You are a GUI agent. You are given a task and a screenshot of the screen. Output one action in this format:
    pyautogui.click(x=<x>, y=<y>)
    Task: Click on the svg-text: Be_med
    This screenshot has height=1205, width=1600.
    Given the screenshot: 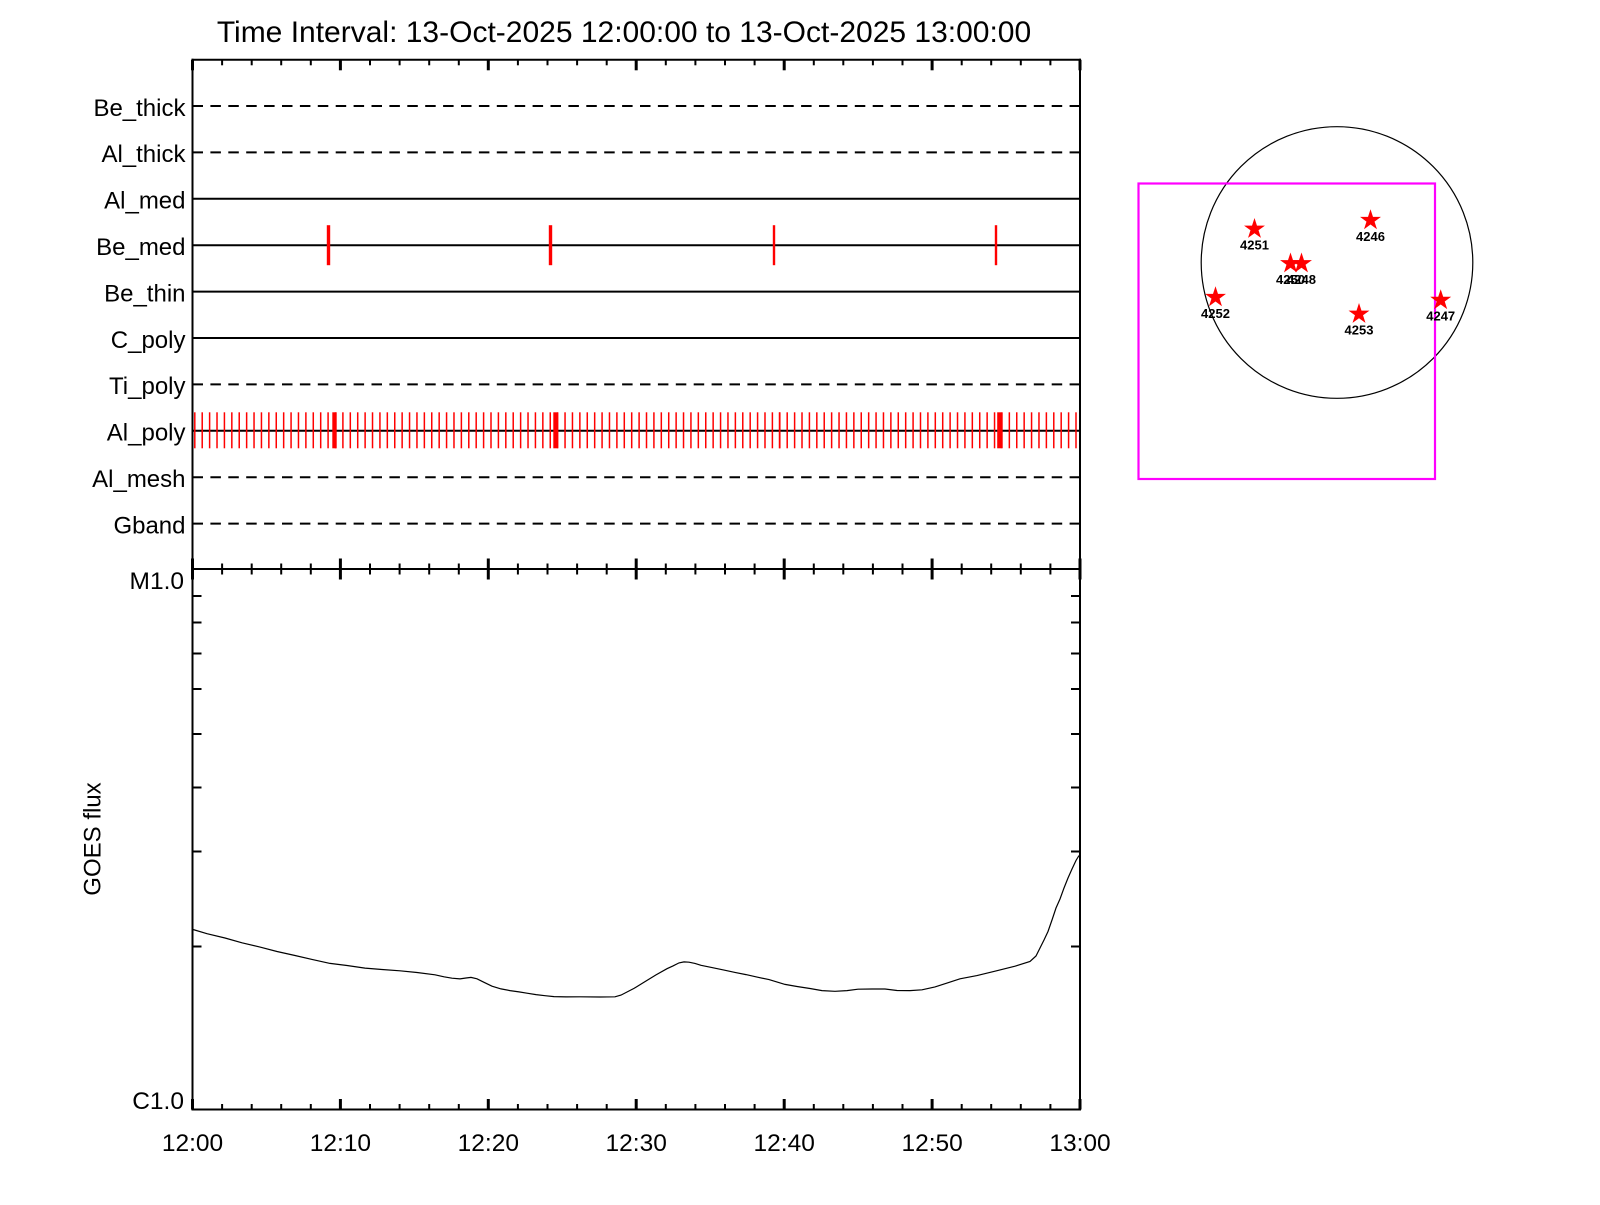 What is the action you would take?
    pyautogui.click(x=140, y=247)
    